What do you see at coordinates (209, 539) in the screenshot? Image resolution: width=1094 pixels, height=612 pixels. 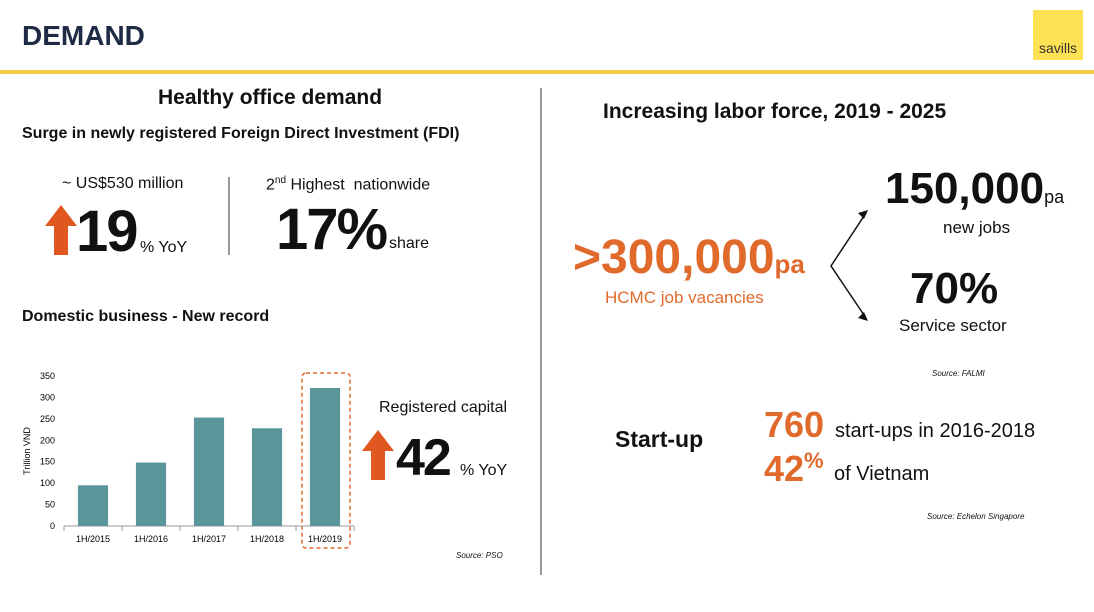 I see `x-tick-label: 1H/2017` at bounding box center [209, 539].